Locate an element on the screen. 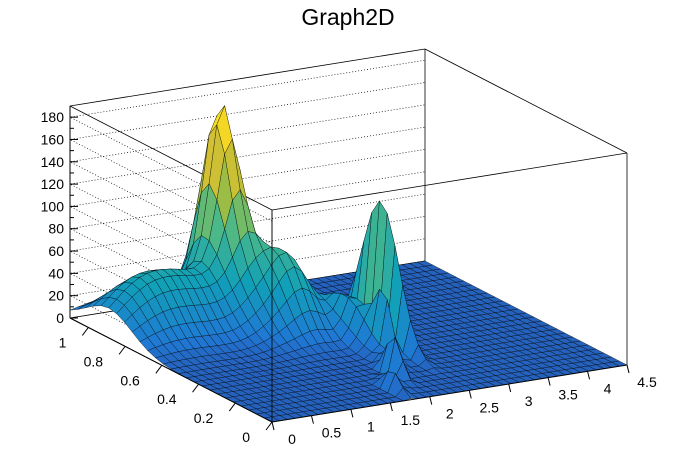 The height and width of the screenshot is (472, 696). x-tick-label: 3.5 is located at coordinates (568, 395).